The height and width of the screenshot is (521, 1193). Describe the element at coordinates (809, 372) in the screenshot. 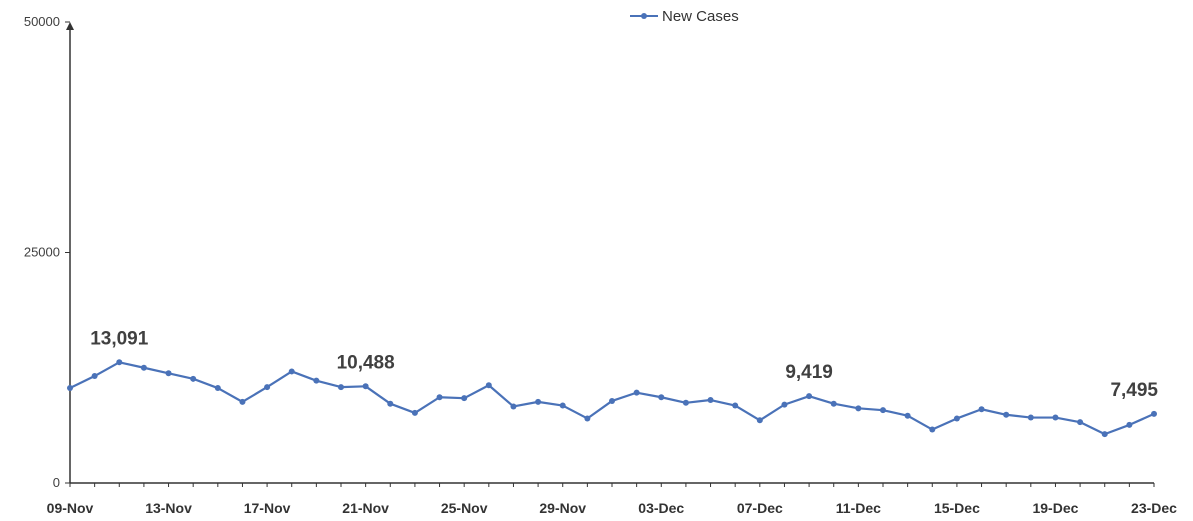

I see `data-label: 9,419` at that location.